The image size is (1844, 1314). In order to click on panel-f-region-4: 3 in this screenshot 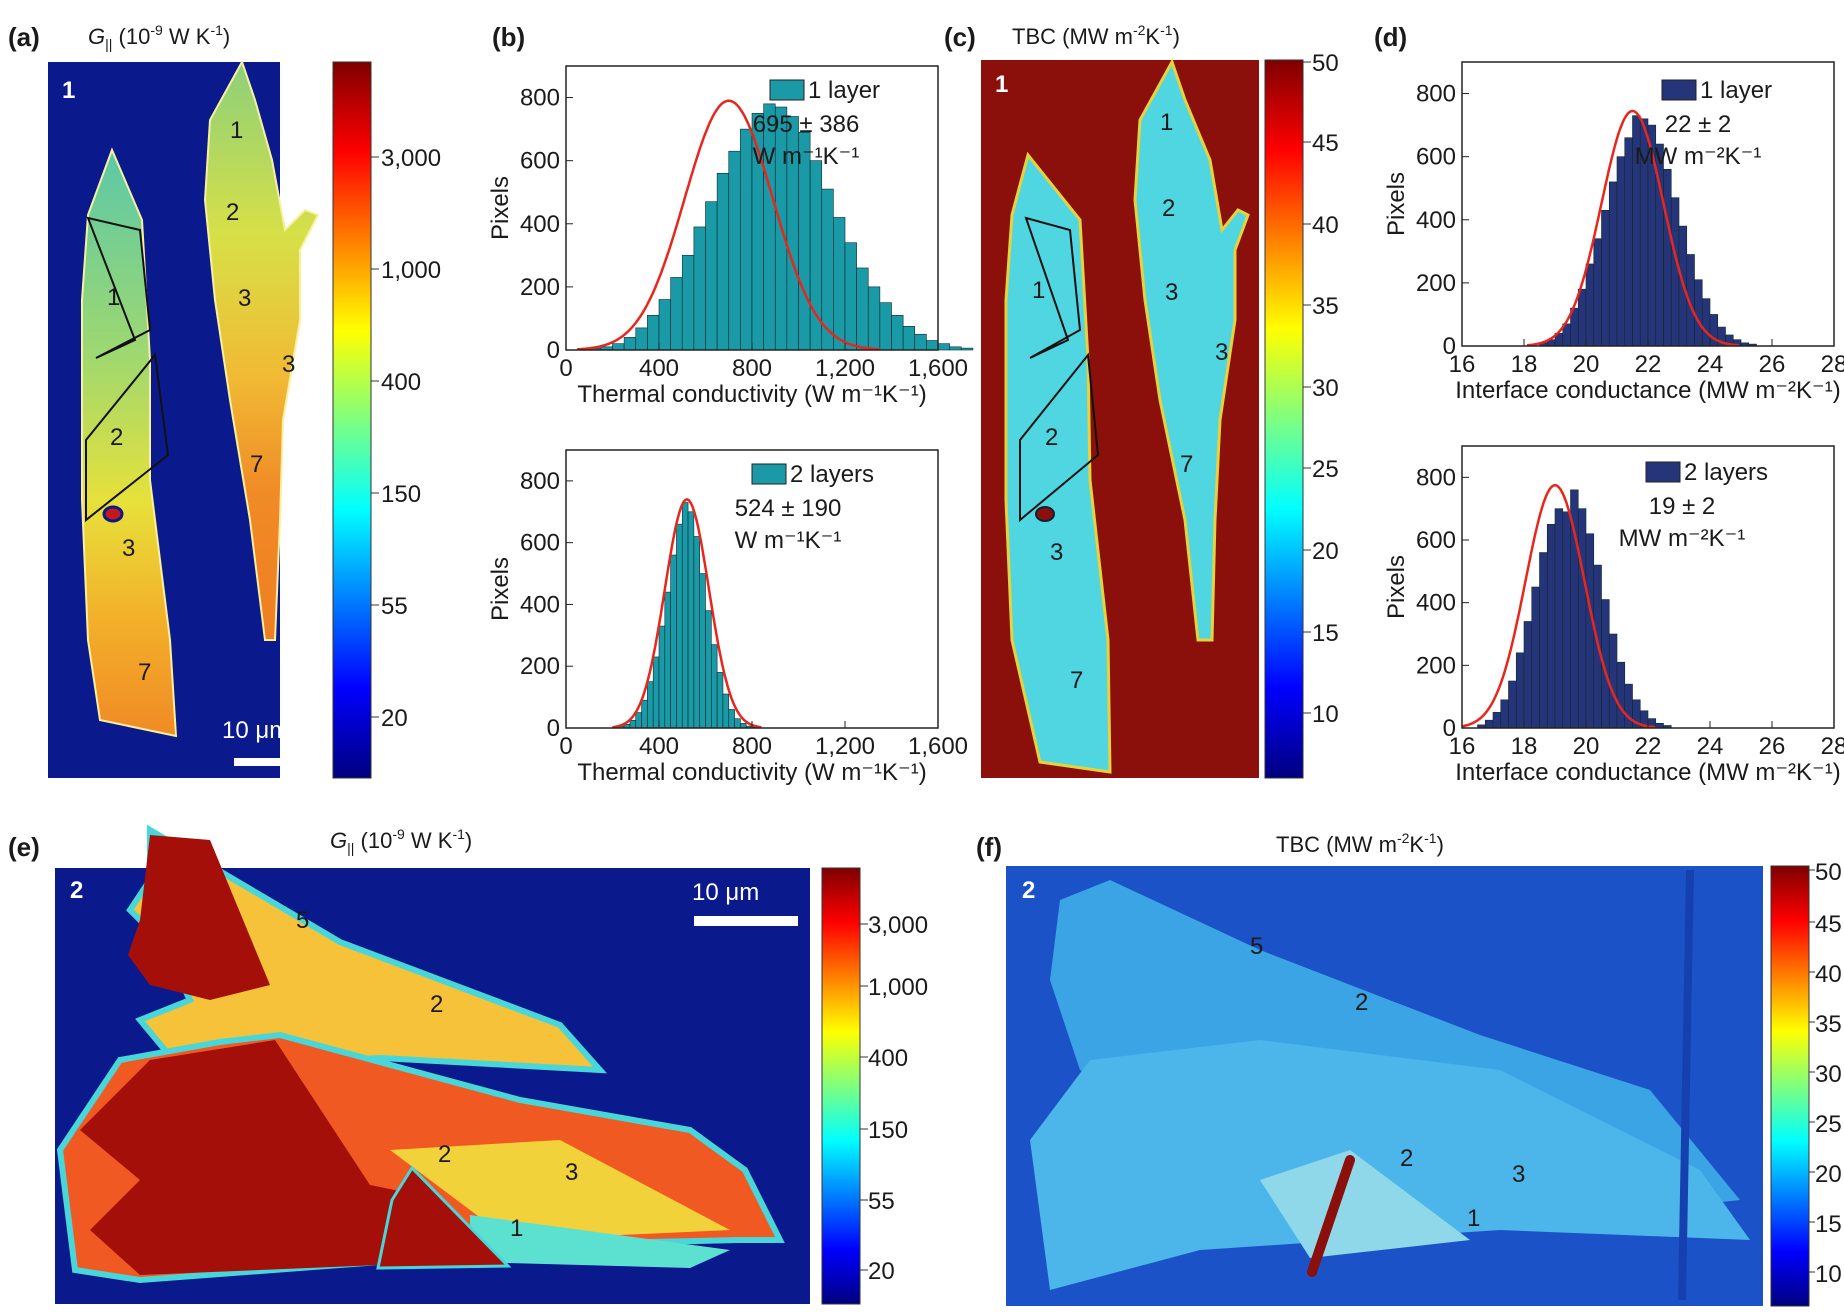, I will do `click(1518, 1174)`.